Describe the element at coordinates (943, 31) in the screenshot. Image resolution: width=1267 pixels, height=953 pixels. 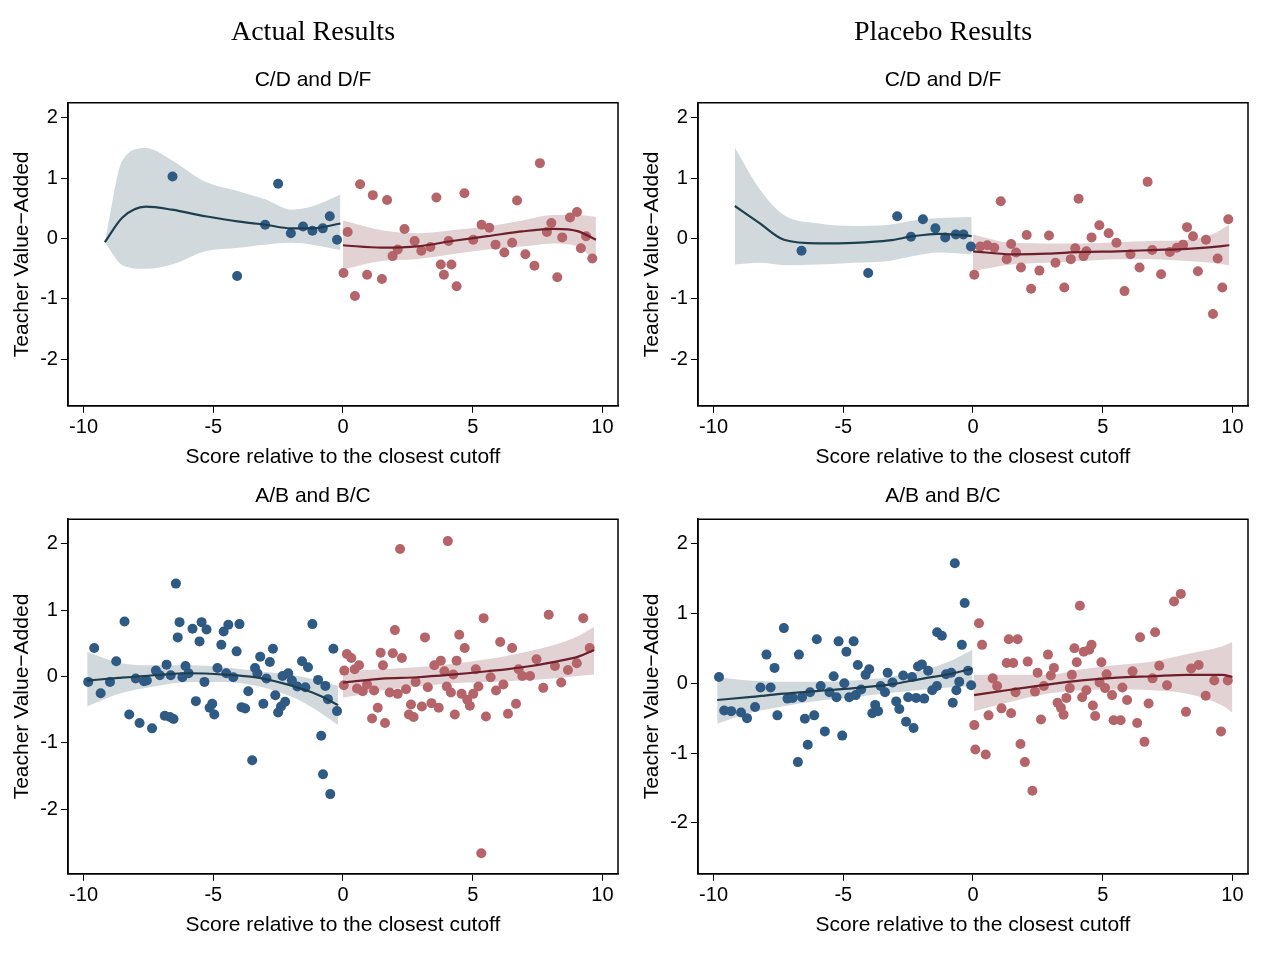
I see `chart-title: Placebo Results` at that location.